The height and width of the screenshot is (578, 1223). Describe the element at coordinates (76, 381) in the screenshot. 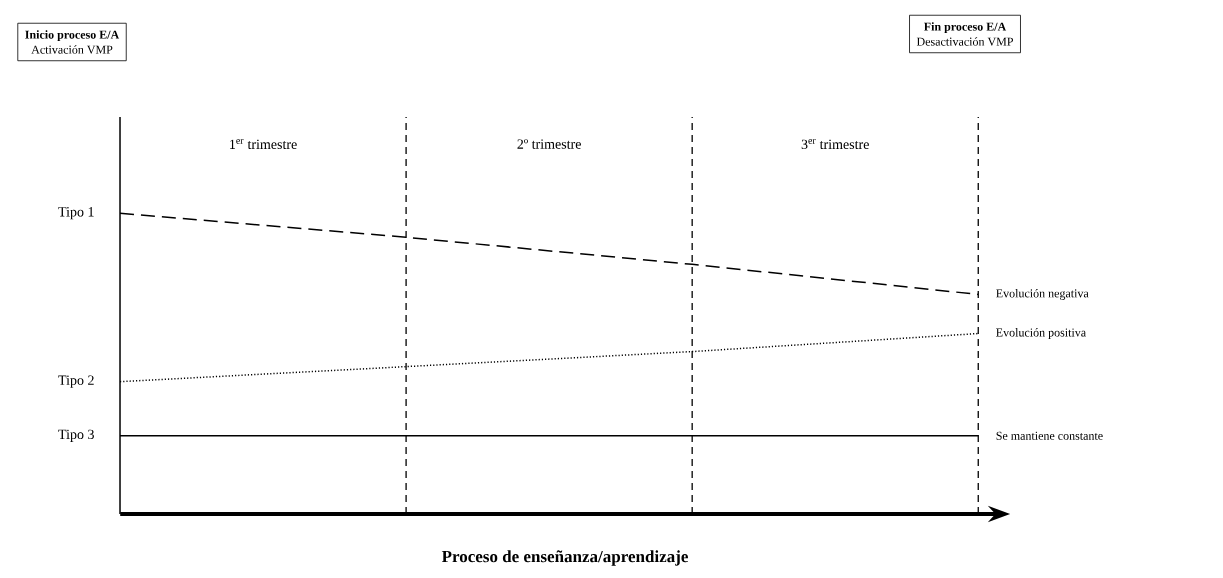

I see `text: Tipo 2` at that location.